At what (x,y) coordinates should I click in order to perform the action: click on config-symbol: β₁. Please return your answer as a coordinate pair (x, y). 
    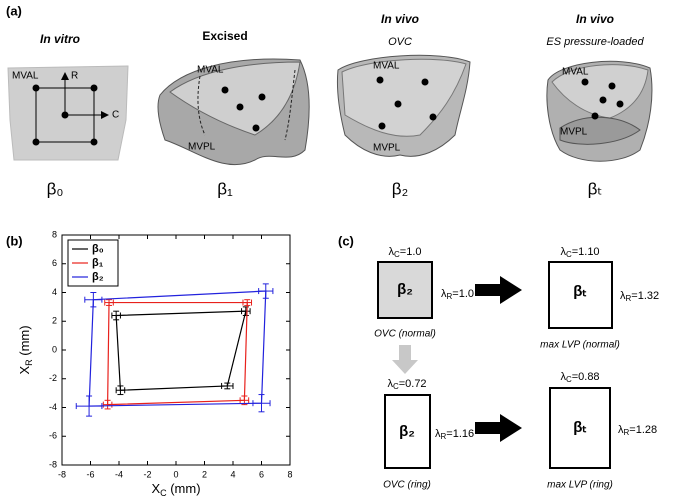
    Looking at the image, I should click on (225, 188).